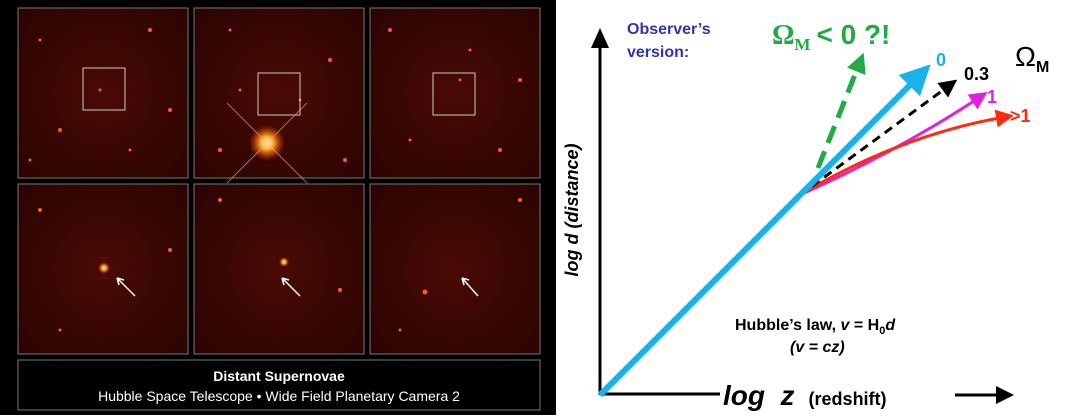  Describe the element at coordinates (669, 29) in the screenshot. I see `observer-label: Observer’s` at that location.